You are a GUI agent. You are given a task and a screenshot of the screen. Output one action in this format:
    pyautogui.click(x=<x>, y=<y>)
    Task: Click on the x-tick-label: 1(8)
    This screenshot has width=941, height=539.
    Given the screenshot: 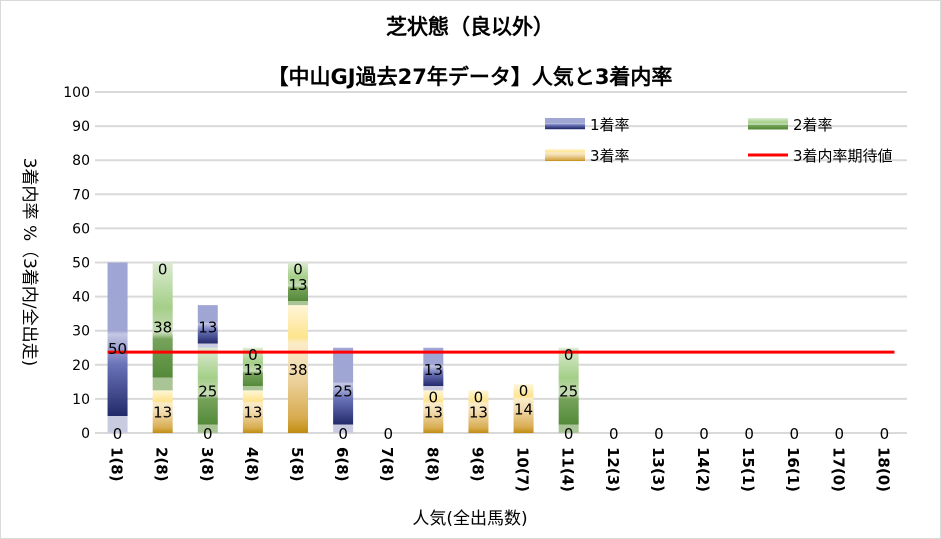 What is the action you would take?
    pyautogui.click(x=117, y=464)
    